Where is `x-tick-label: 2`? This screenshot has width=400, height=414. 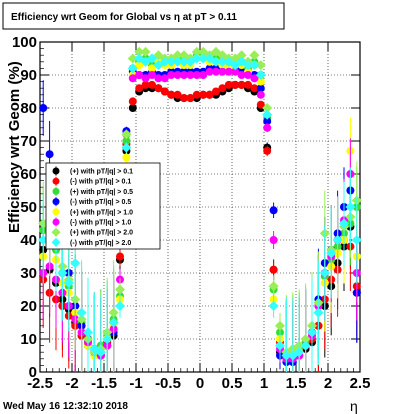 x-tick-label: 2 is located at coordinates (328, 383).